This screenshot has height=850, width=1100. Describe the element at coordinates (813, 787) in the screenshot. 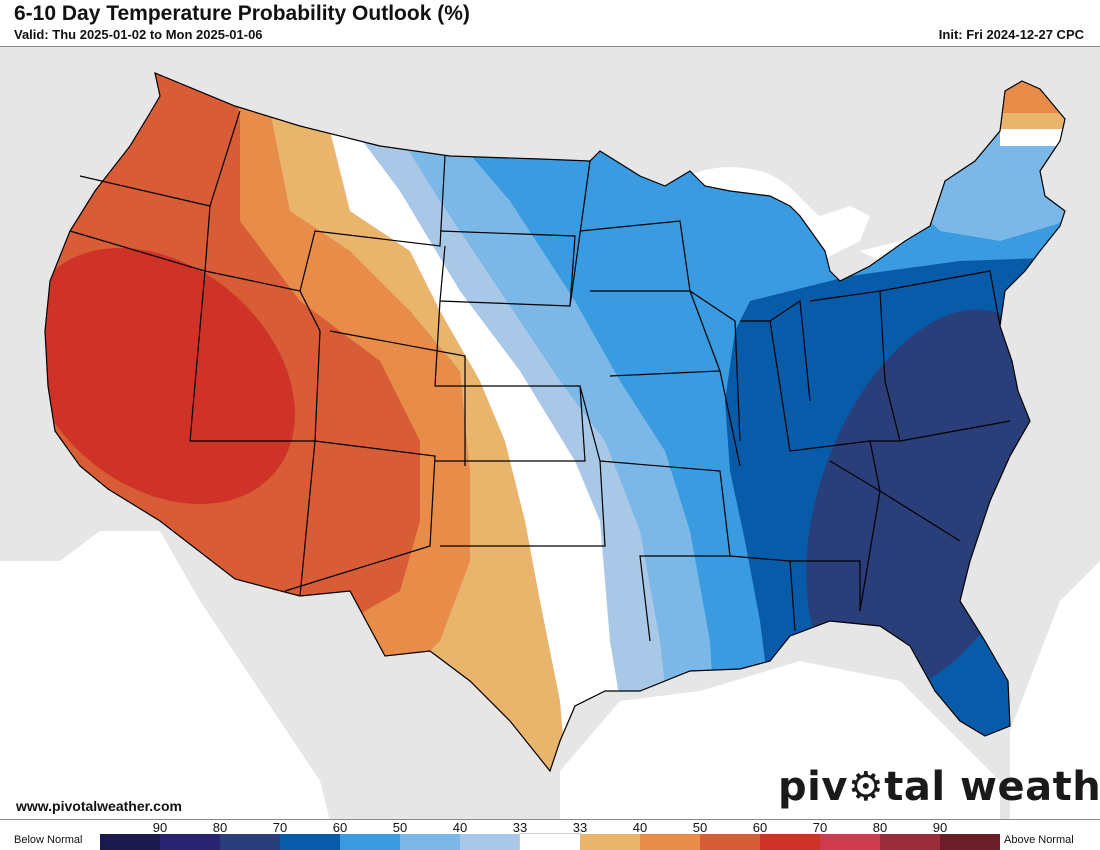

I see `logo-text-left: piv` at that location.